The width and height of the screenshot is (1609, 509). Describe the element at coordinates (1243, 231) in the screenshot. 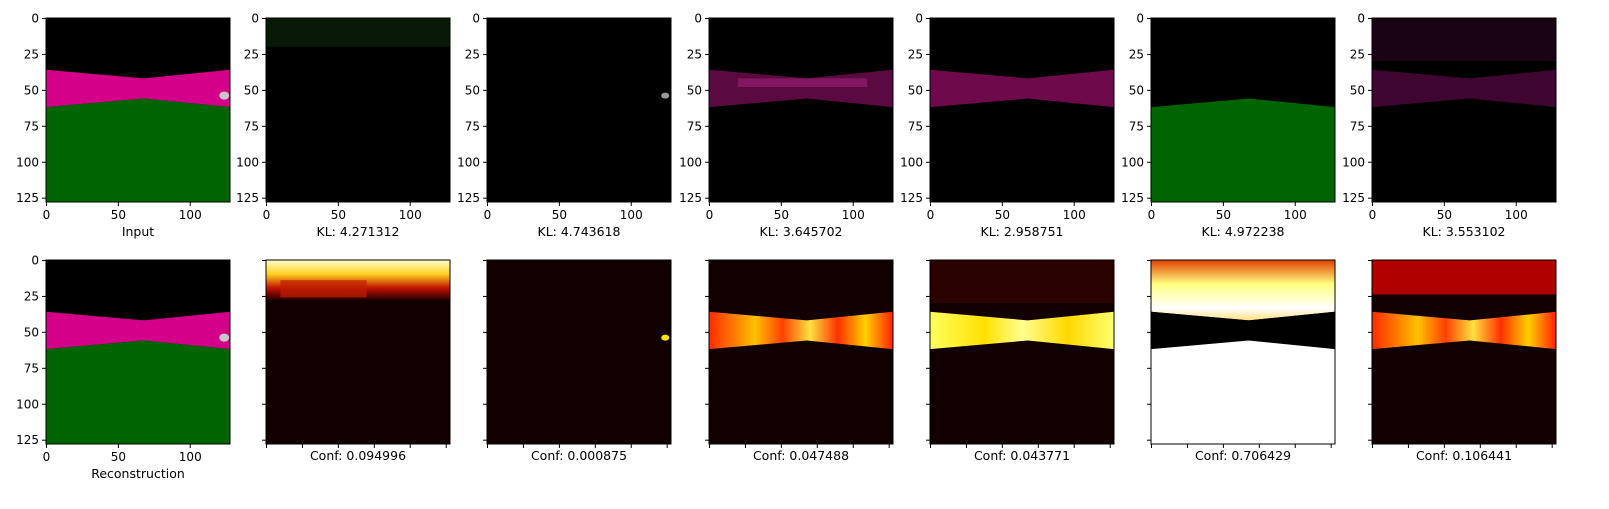

I see `panel-caption: KL: 4.972238` at that location.